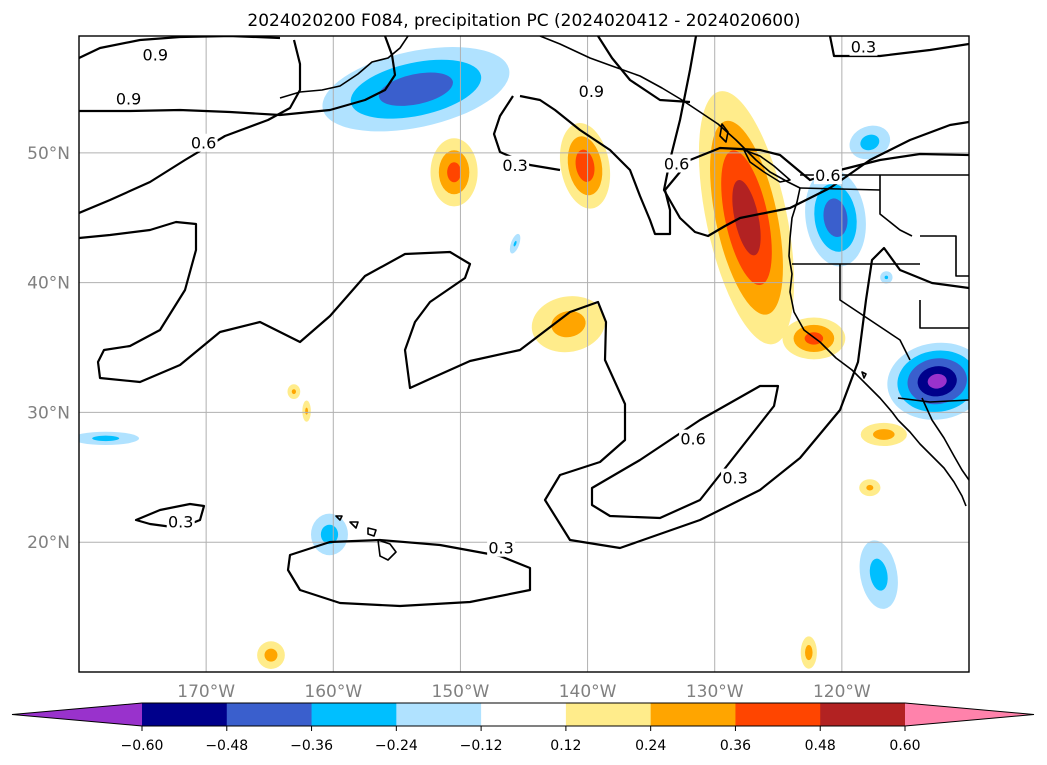 This screenshot has width=1047, height=765. Describe the element at coordinates (904, 746) in the screenshot. I see `colorbar-tick-label: 0.60` at that location.